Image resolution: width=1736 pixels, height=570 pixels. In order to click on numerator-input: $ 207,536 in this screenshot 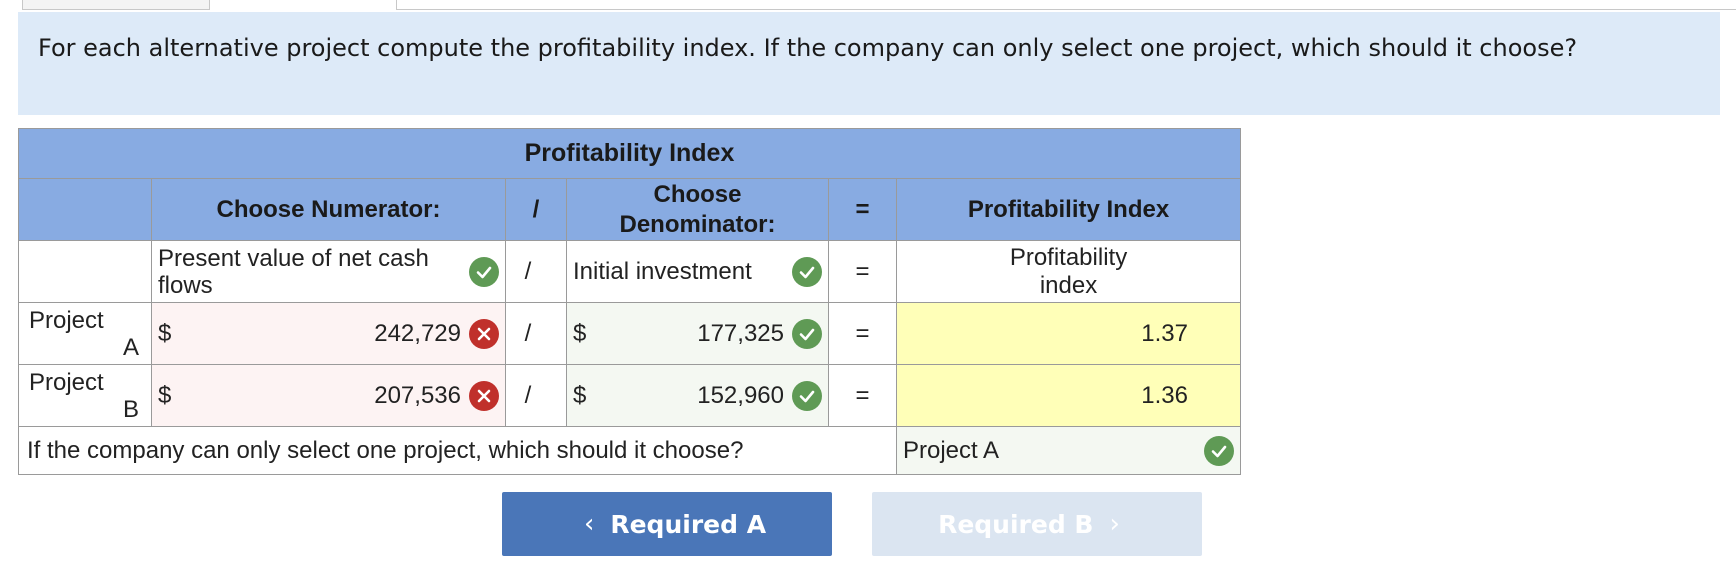, I will do `click(328, 395)`.